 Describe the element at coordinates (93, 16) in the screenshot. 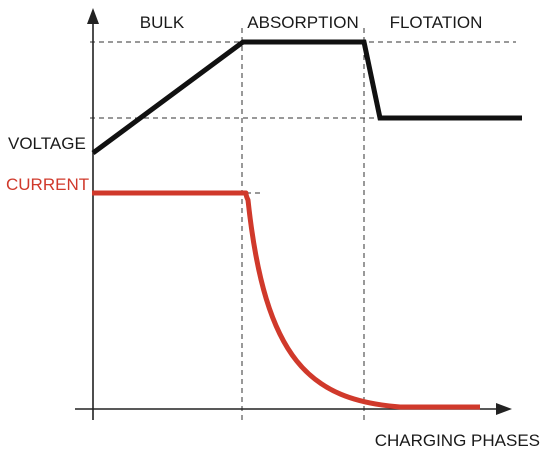

I see `y-axis-arrow` at that location.